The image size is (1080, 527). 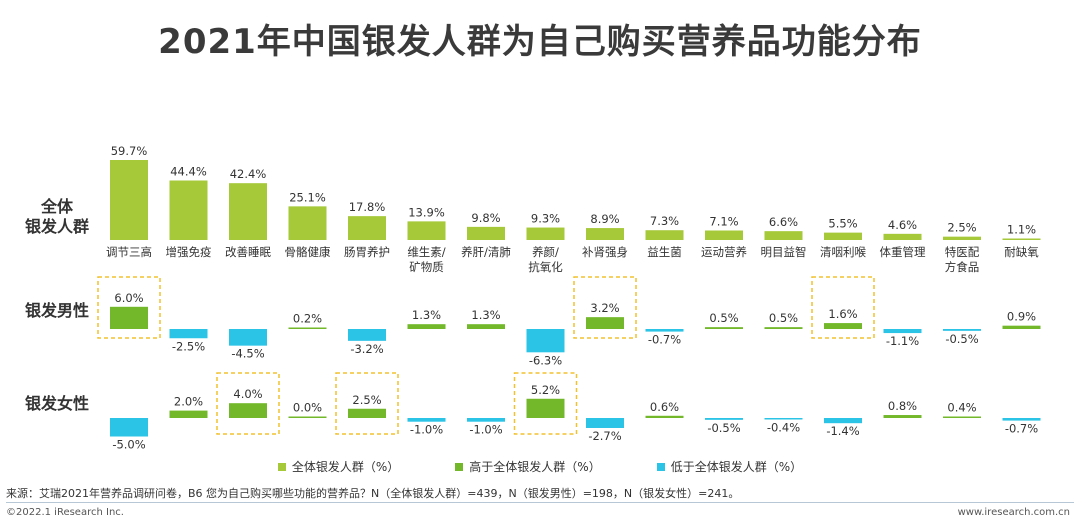 I want to click on website-link: www.iresearch.com.cn, so click(x=1013, y=512).